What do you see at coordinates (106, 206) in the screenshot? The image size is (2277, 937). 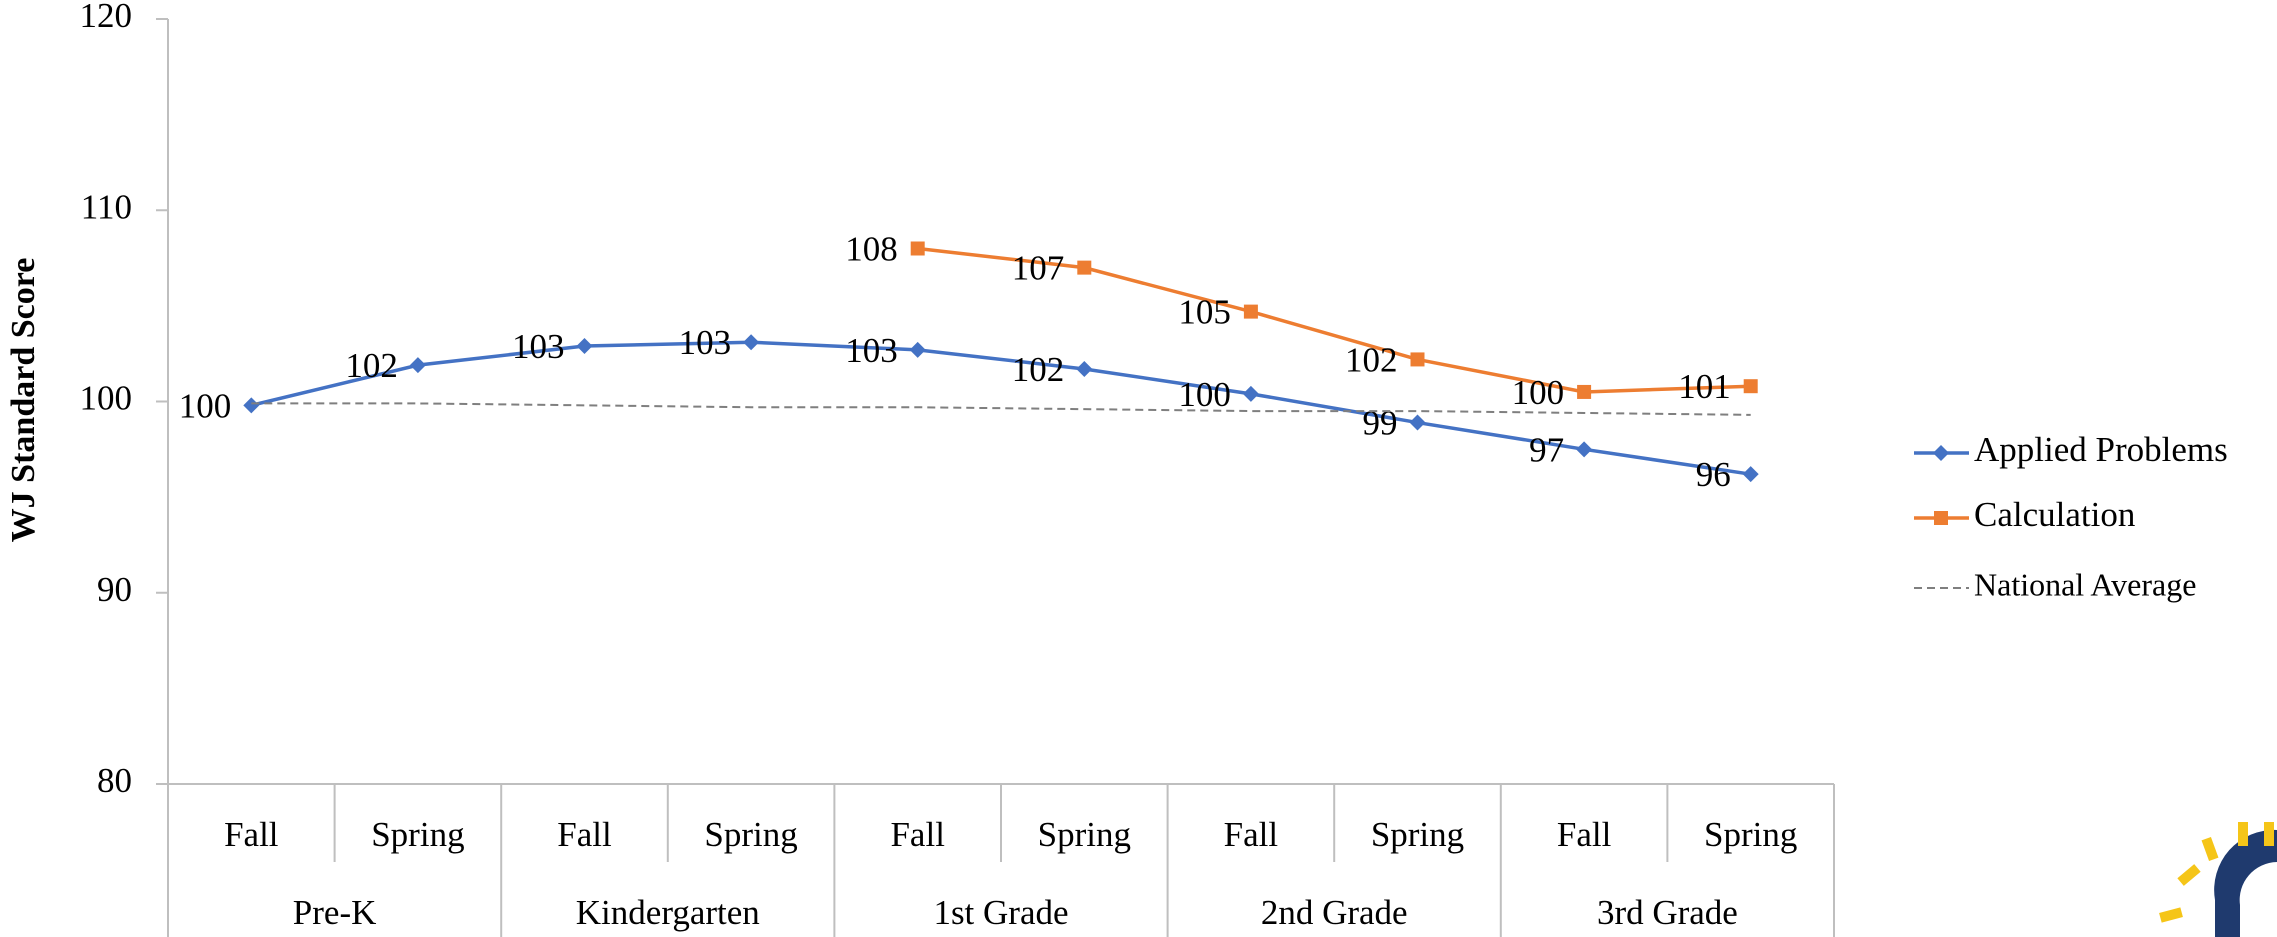 I see `y-tick-label: 110` at bounding box center [106, 206].